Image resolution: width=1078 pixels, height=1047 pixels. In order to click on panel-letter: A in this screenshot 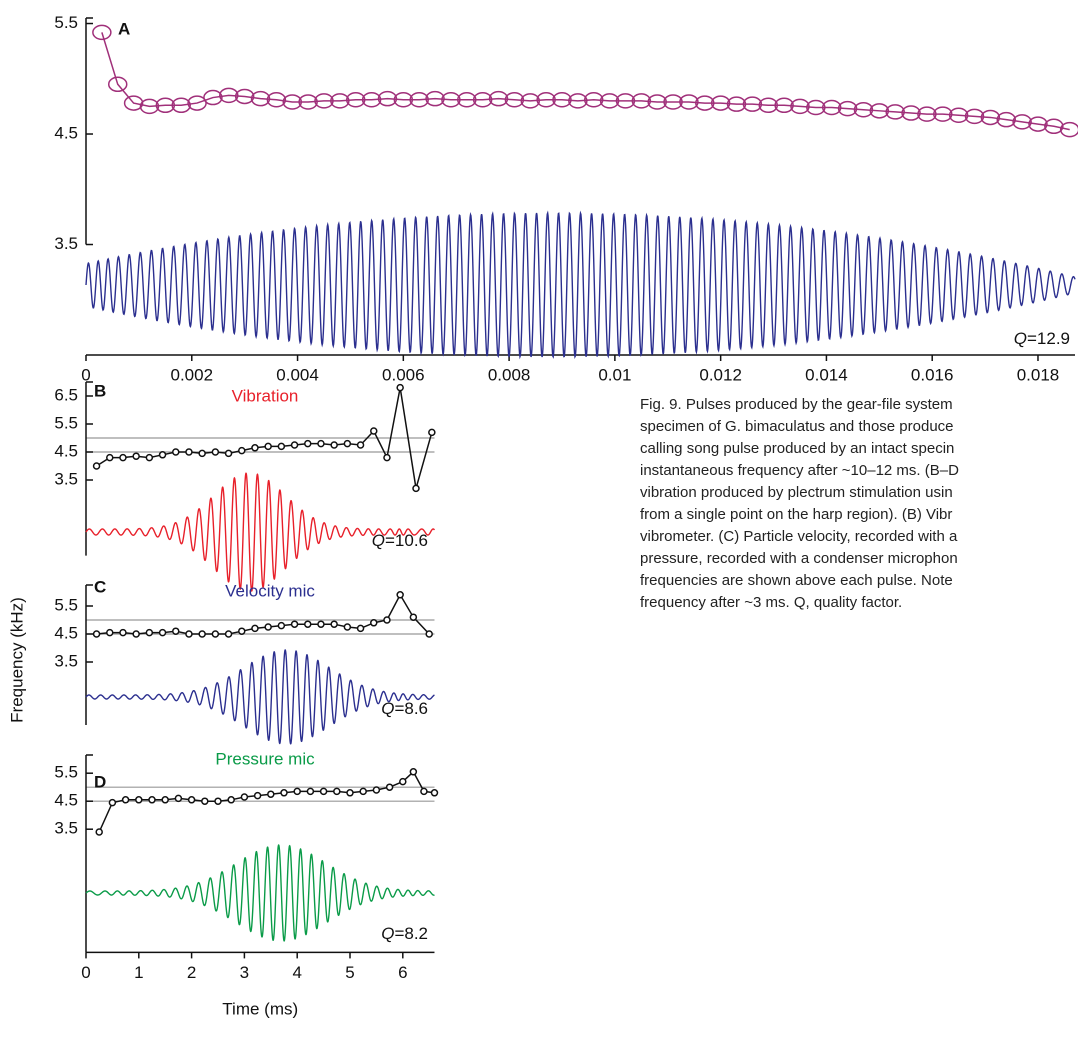, I will do `click(124, 28)`.